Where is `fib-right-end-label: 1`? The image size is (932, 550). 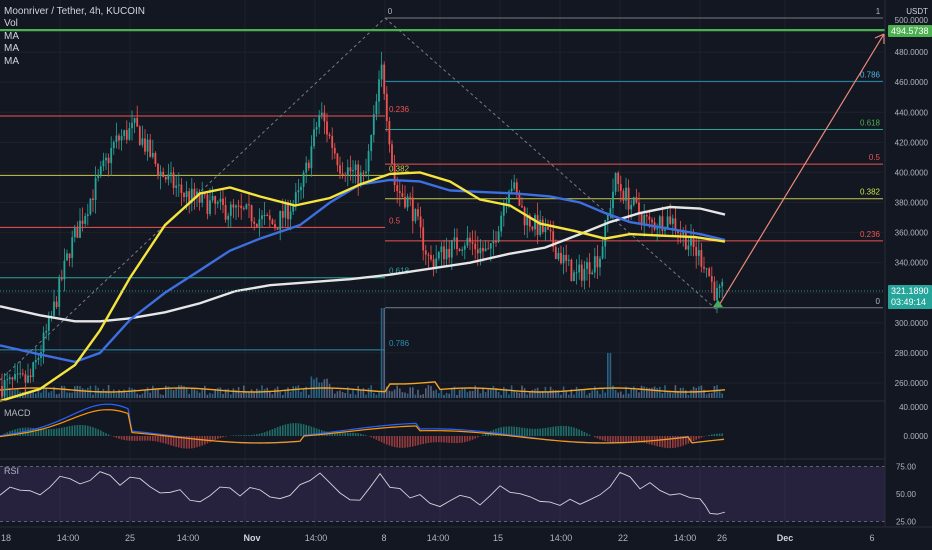 fib-right-end-label: 1 is located at coordinates (878, 11).